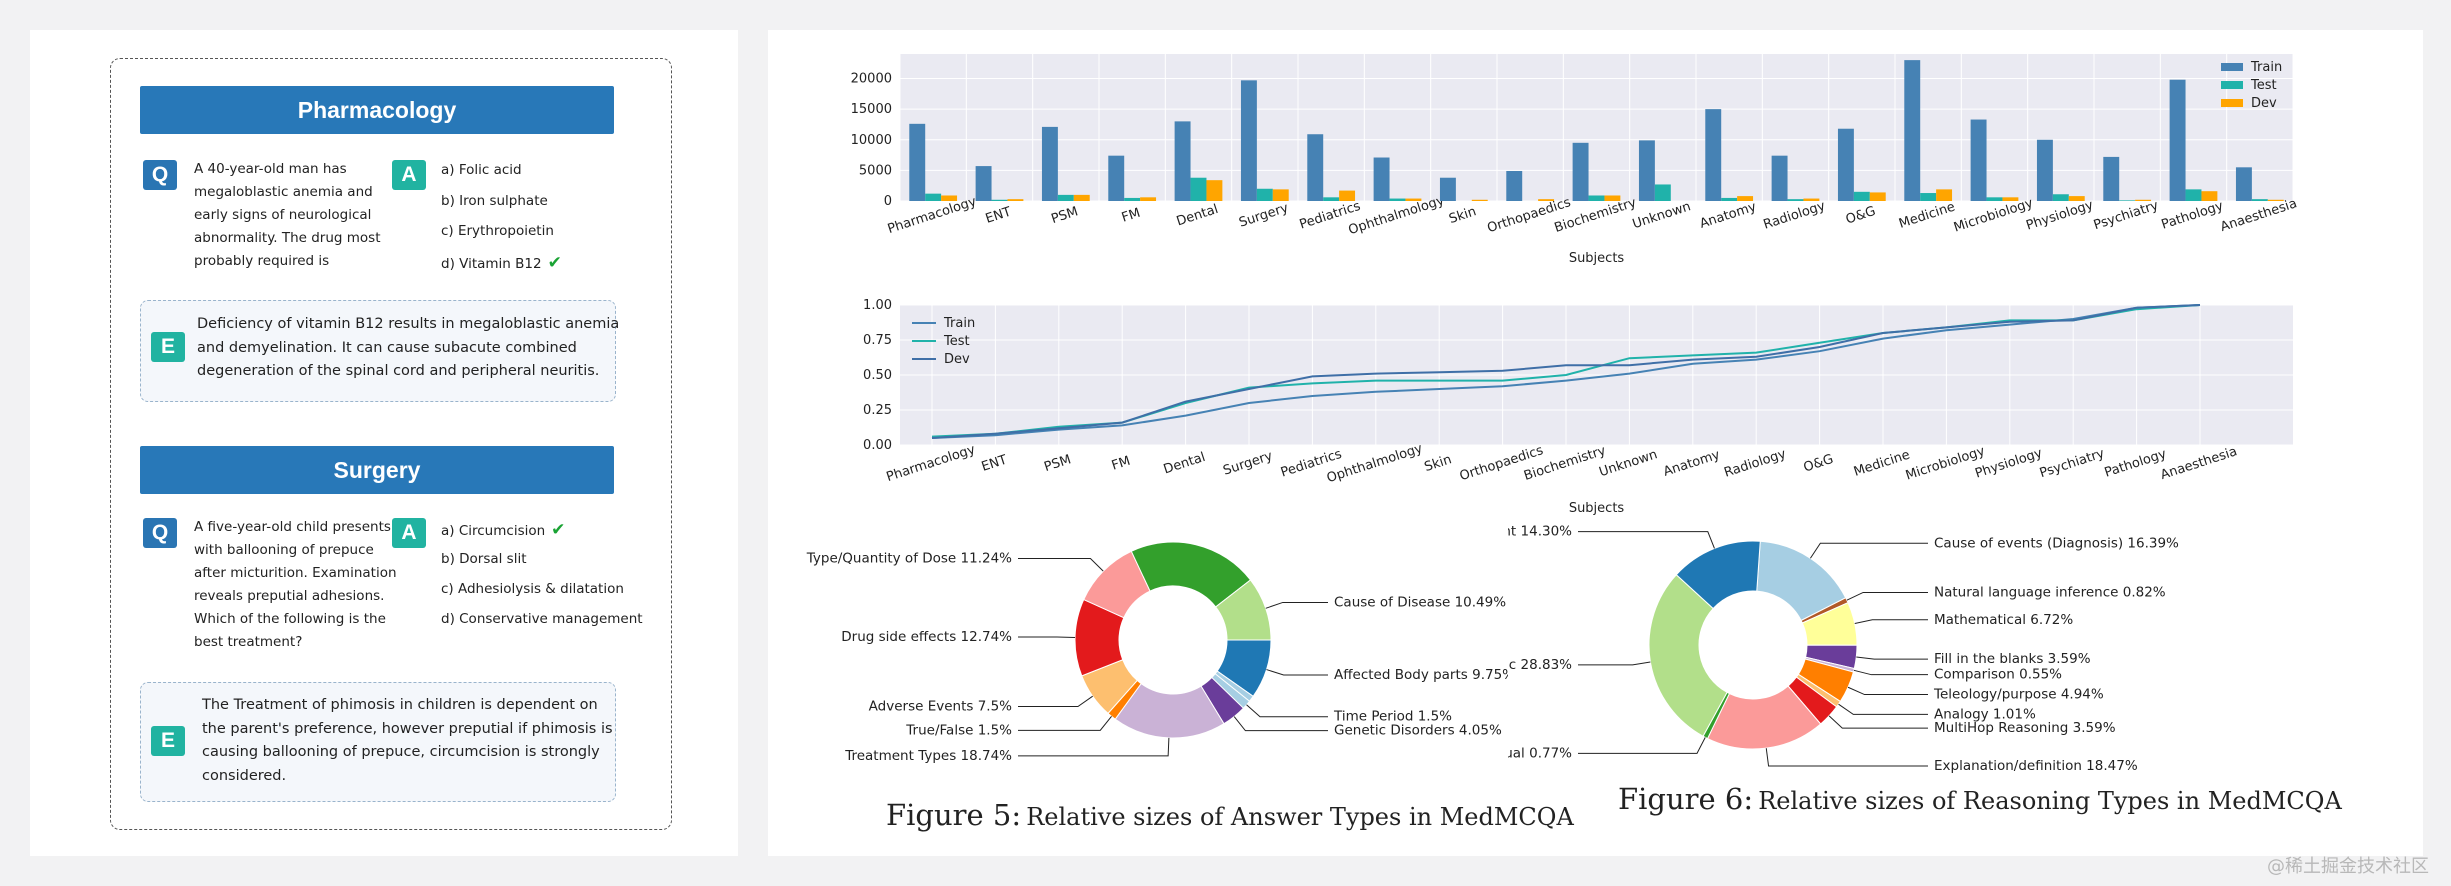 This screenshot has width=2451, height=886. I want to click on slice-label: MultiHop Reasoning 3.59%, so click(2025, 728).